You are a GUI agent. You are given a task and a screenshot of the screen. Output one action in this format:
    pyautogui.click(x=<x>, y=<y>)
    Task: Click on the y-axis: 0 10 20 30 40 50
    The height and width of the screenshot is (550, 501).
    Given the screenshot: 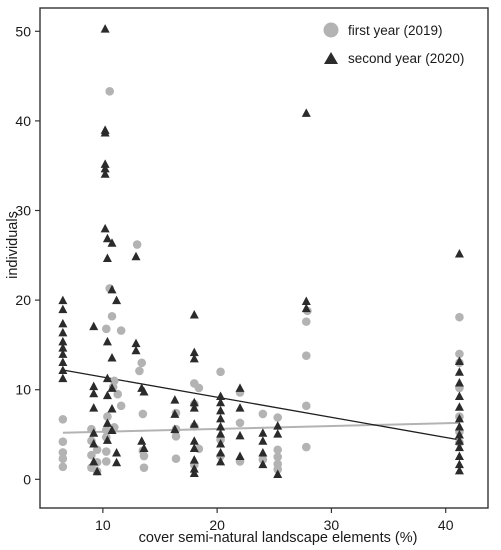 What is the action you would take?
    pyautogui.click(x=27, y=255)
    